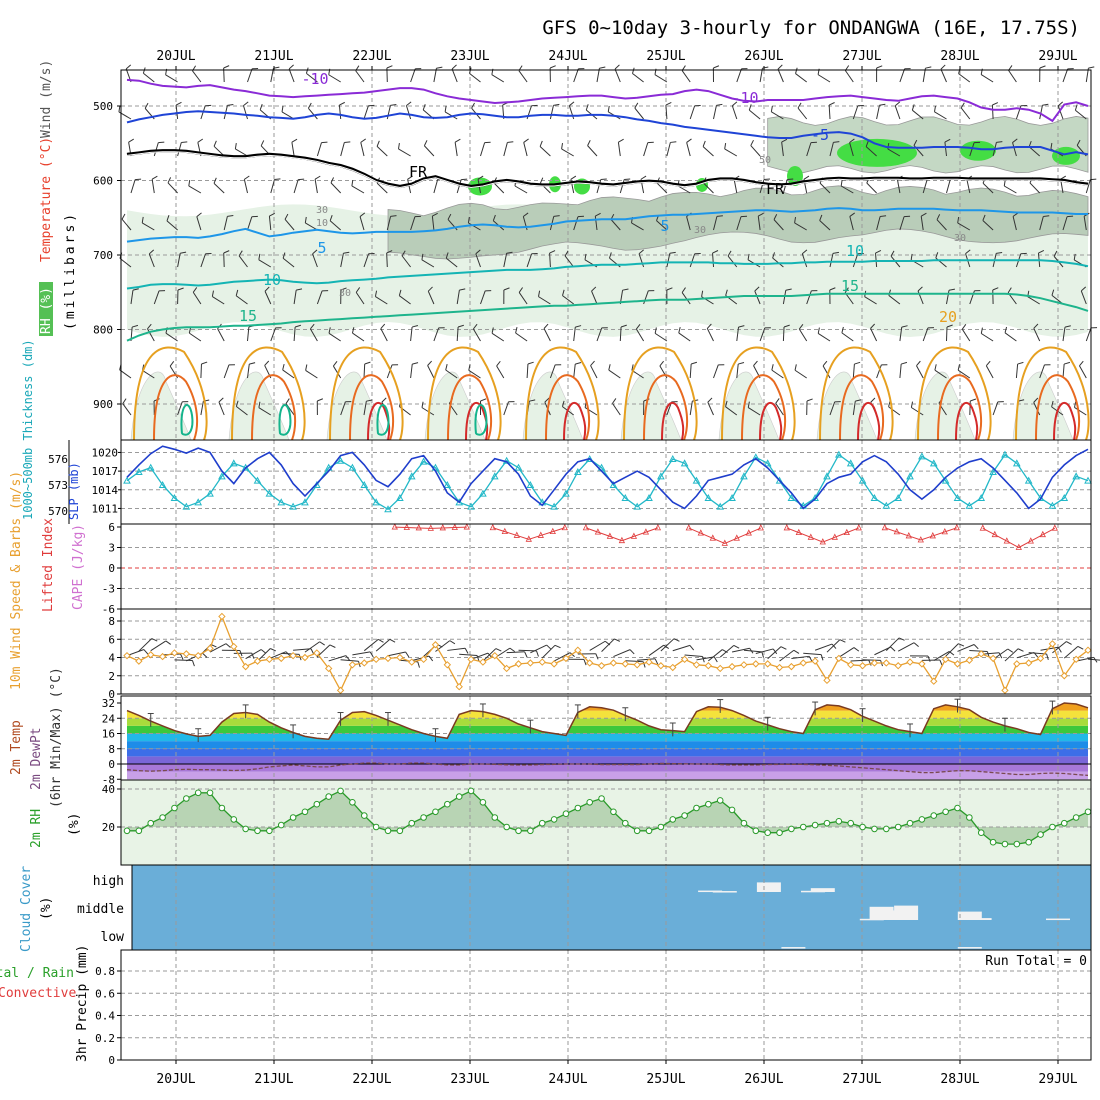 The width and height of the screenshot is (1100, 1100). What do you see at coordinates (111, 568) in the screenshot?
I see `y-tick-label: 0` at bounding box center [111, 568].